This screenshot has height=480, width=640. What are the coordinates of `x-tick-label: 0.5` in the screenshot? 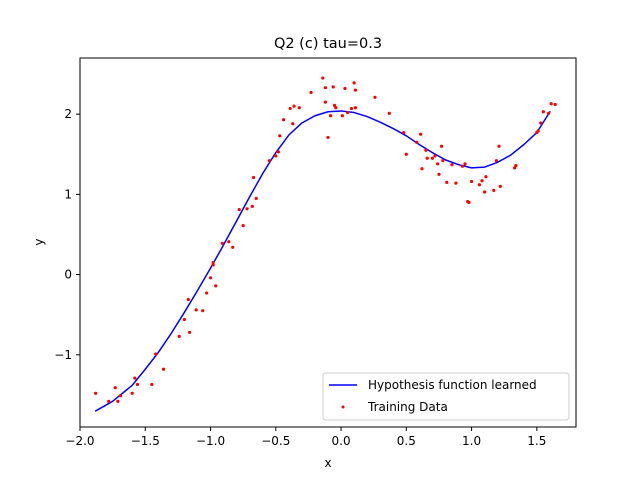 It's located at (406, 441).